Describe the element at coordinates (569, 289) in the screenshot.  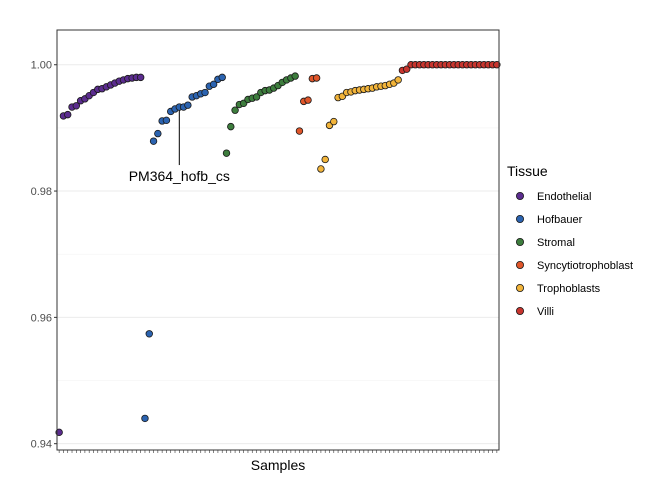
I see `legend-label: Trophoblasts` at that location.